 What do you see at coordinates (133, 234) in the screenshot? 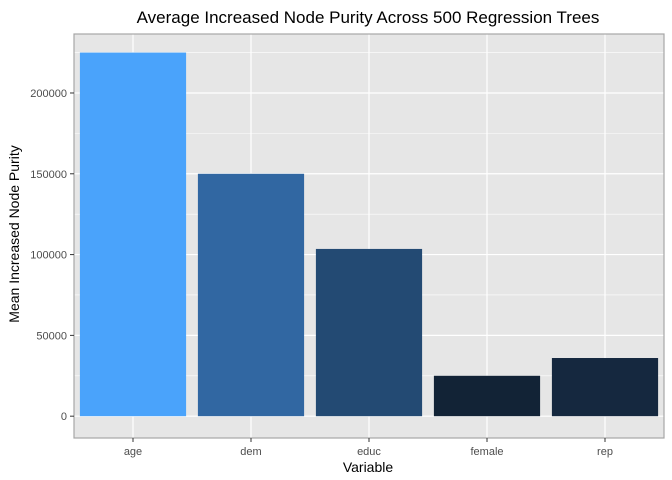
I see `bar-age` at bounding box center [133, 234].